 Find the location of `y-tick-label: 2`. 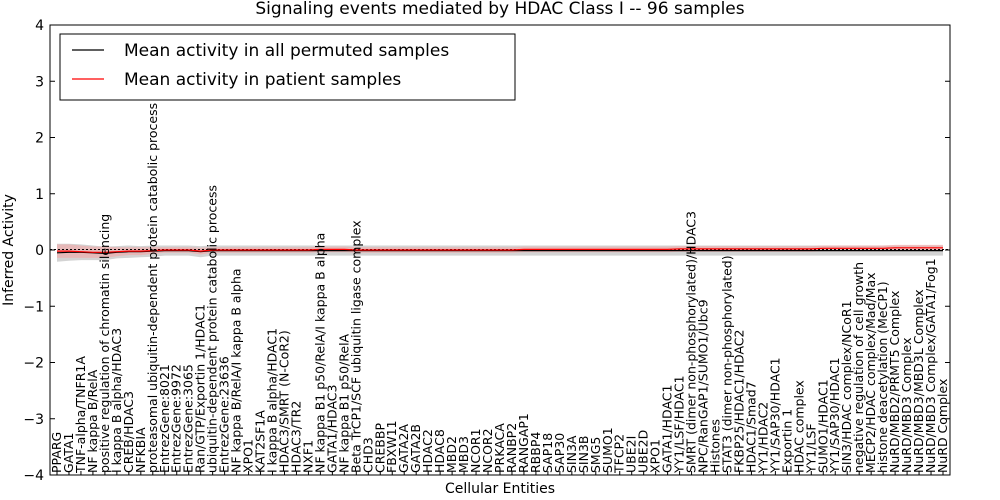

y-tick-label: 2 is located at coordinates (39, 139).